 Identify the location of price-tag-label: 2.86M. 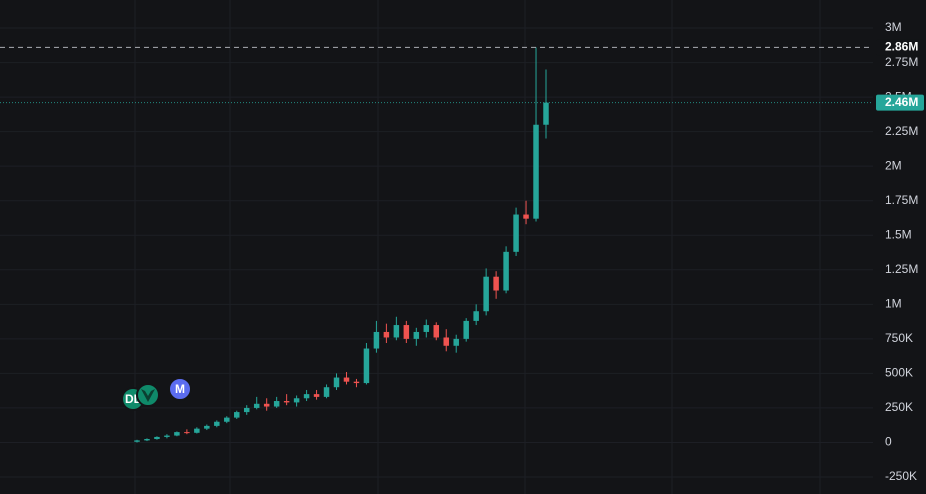
(901, 47).